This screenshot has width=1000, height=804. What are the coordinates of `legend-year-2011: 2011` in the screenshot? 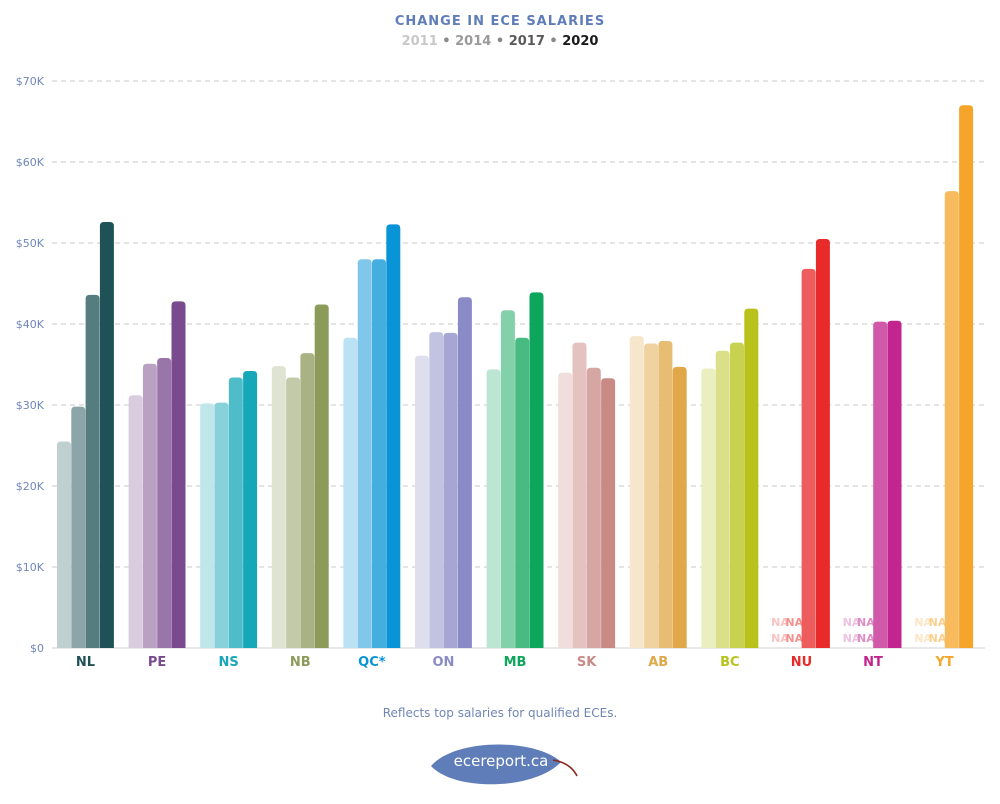 It's located at (419, 41).